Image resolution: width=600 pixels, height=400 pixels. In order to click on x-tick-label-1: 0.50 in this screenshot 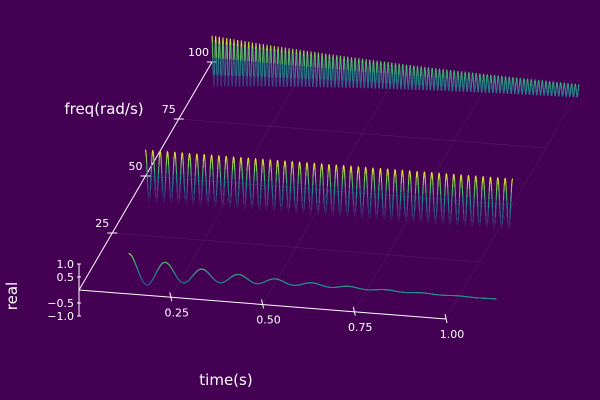, I will do `click(268, 320)`.